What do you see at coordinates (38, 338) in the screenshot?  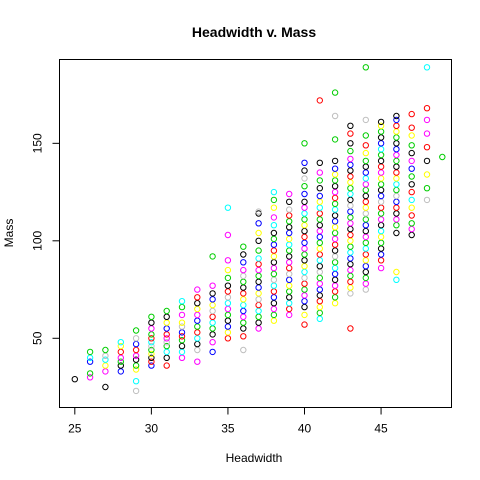 I see `y-tick-label: 50` at bounding box center [38, 338].